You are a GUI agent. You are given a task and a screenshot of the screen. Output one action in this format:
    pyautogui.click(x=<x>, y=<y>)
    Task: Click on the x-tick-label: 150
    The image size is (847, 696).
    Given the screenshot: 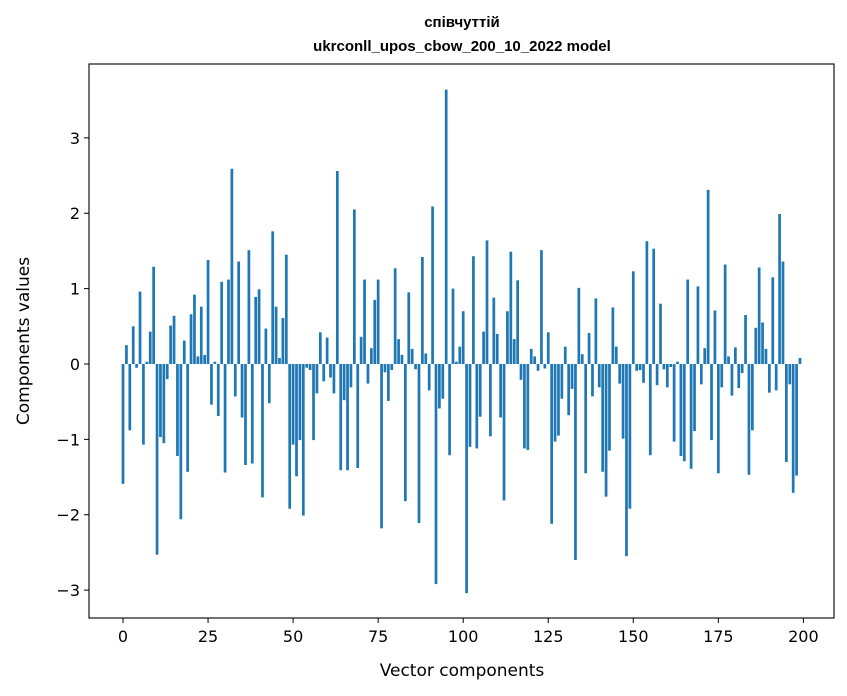 What is the action you would take?
    pyautogui.click(x=633, y=636)
    